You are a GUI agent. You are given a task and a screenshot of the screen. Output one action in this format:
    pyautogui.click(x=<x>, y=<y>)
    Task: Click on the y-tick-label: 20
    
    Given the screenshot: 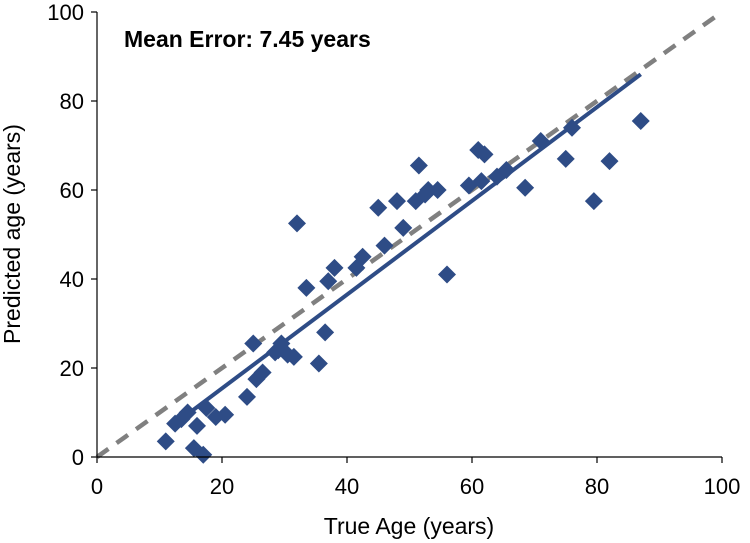 What is the action you would take?
    pyautogui.click(x=72, y=368)
    